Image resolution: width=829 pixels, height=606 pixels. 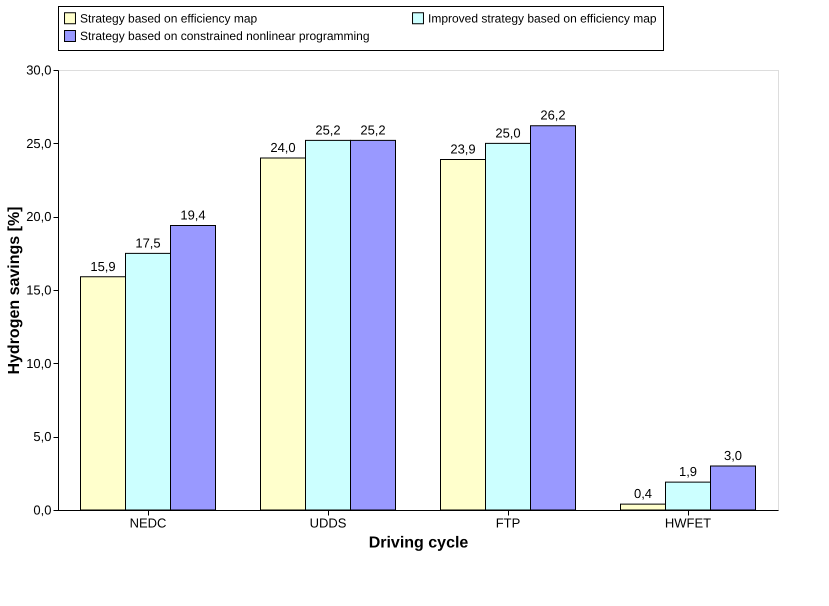 I want to click on data-label: 0,4, so click(x=643, y=494).